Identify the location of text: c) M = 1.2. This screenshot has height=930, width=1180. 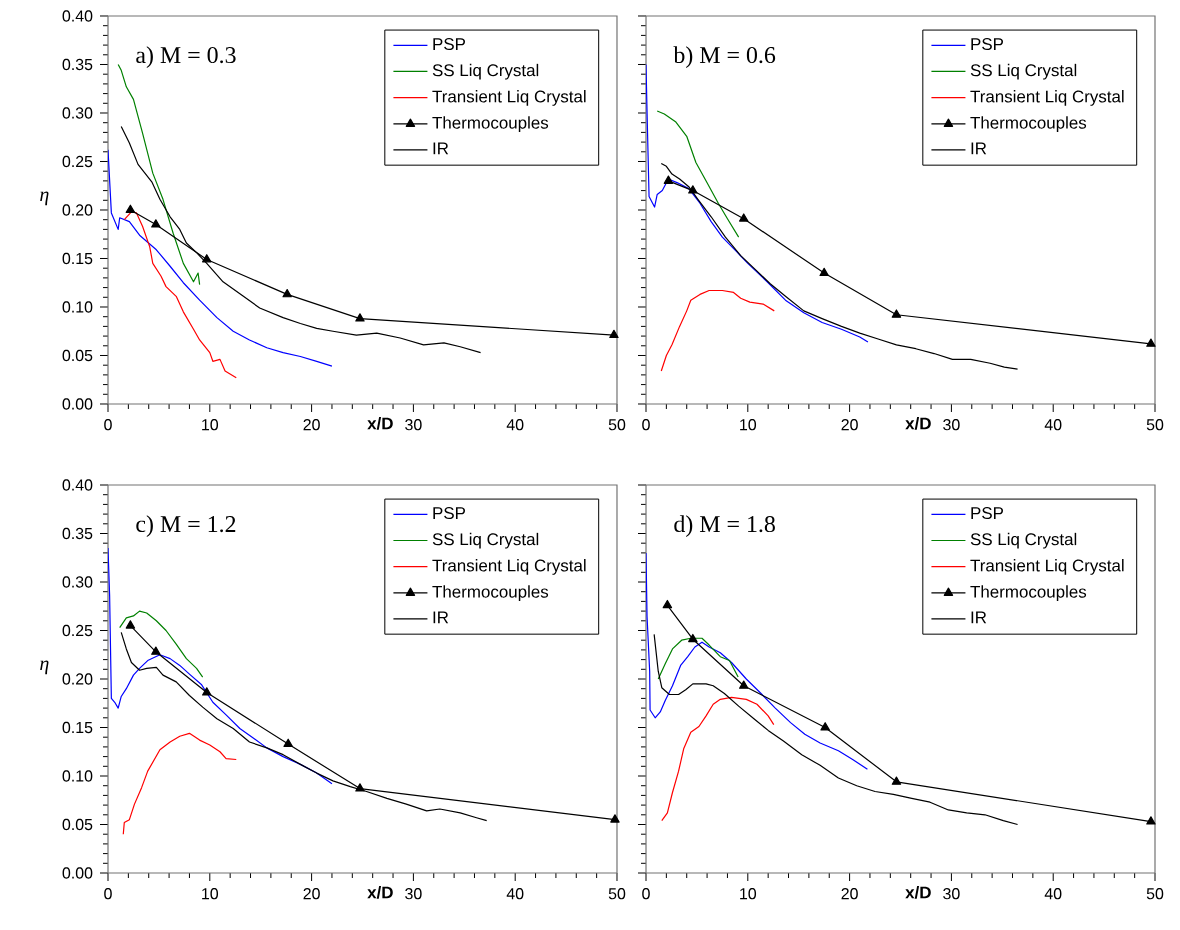
(186, 526).